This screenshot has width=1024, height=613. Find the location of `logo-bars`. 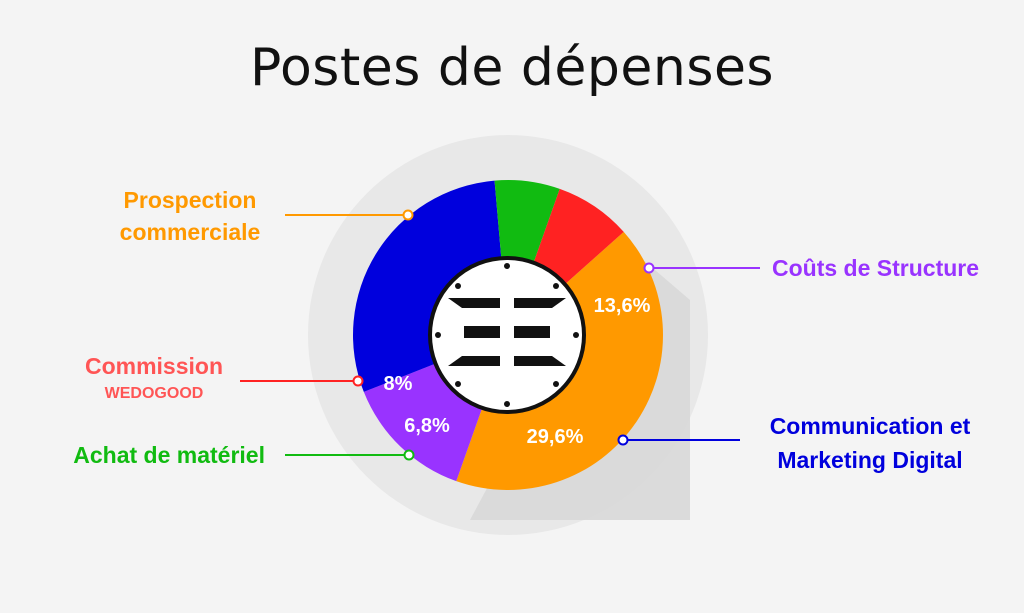

logo-bars is located at coordinates (507, 332).